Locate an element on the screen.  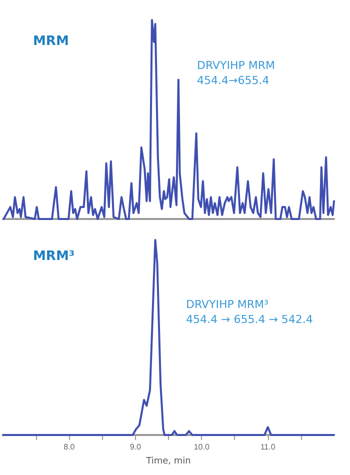
text: MRM³ is located at coordinates (54, 256).